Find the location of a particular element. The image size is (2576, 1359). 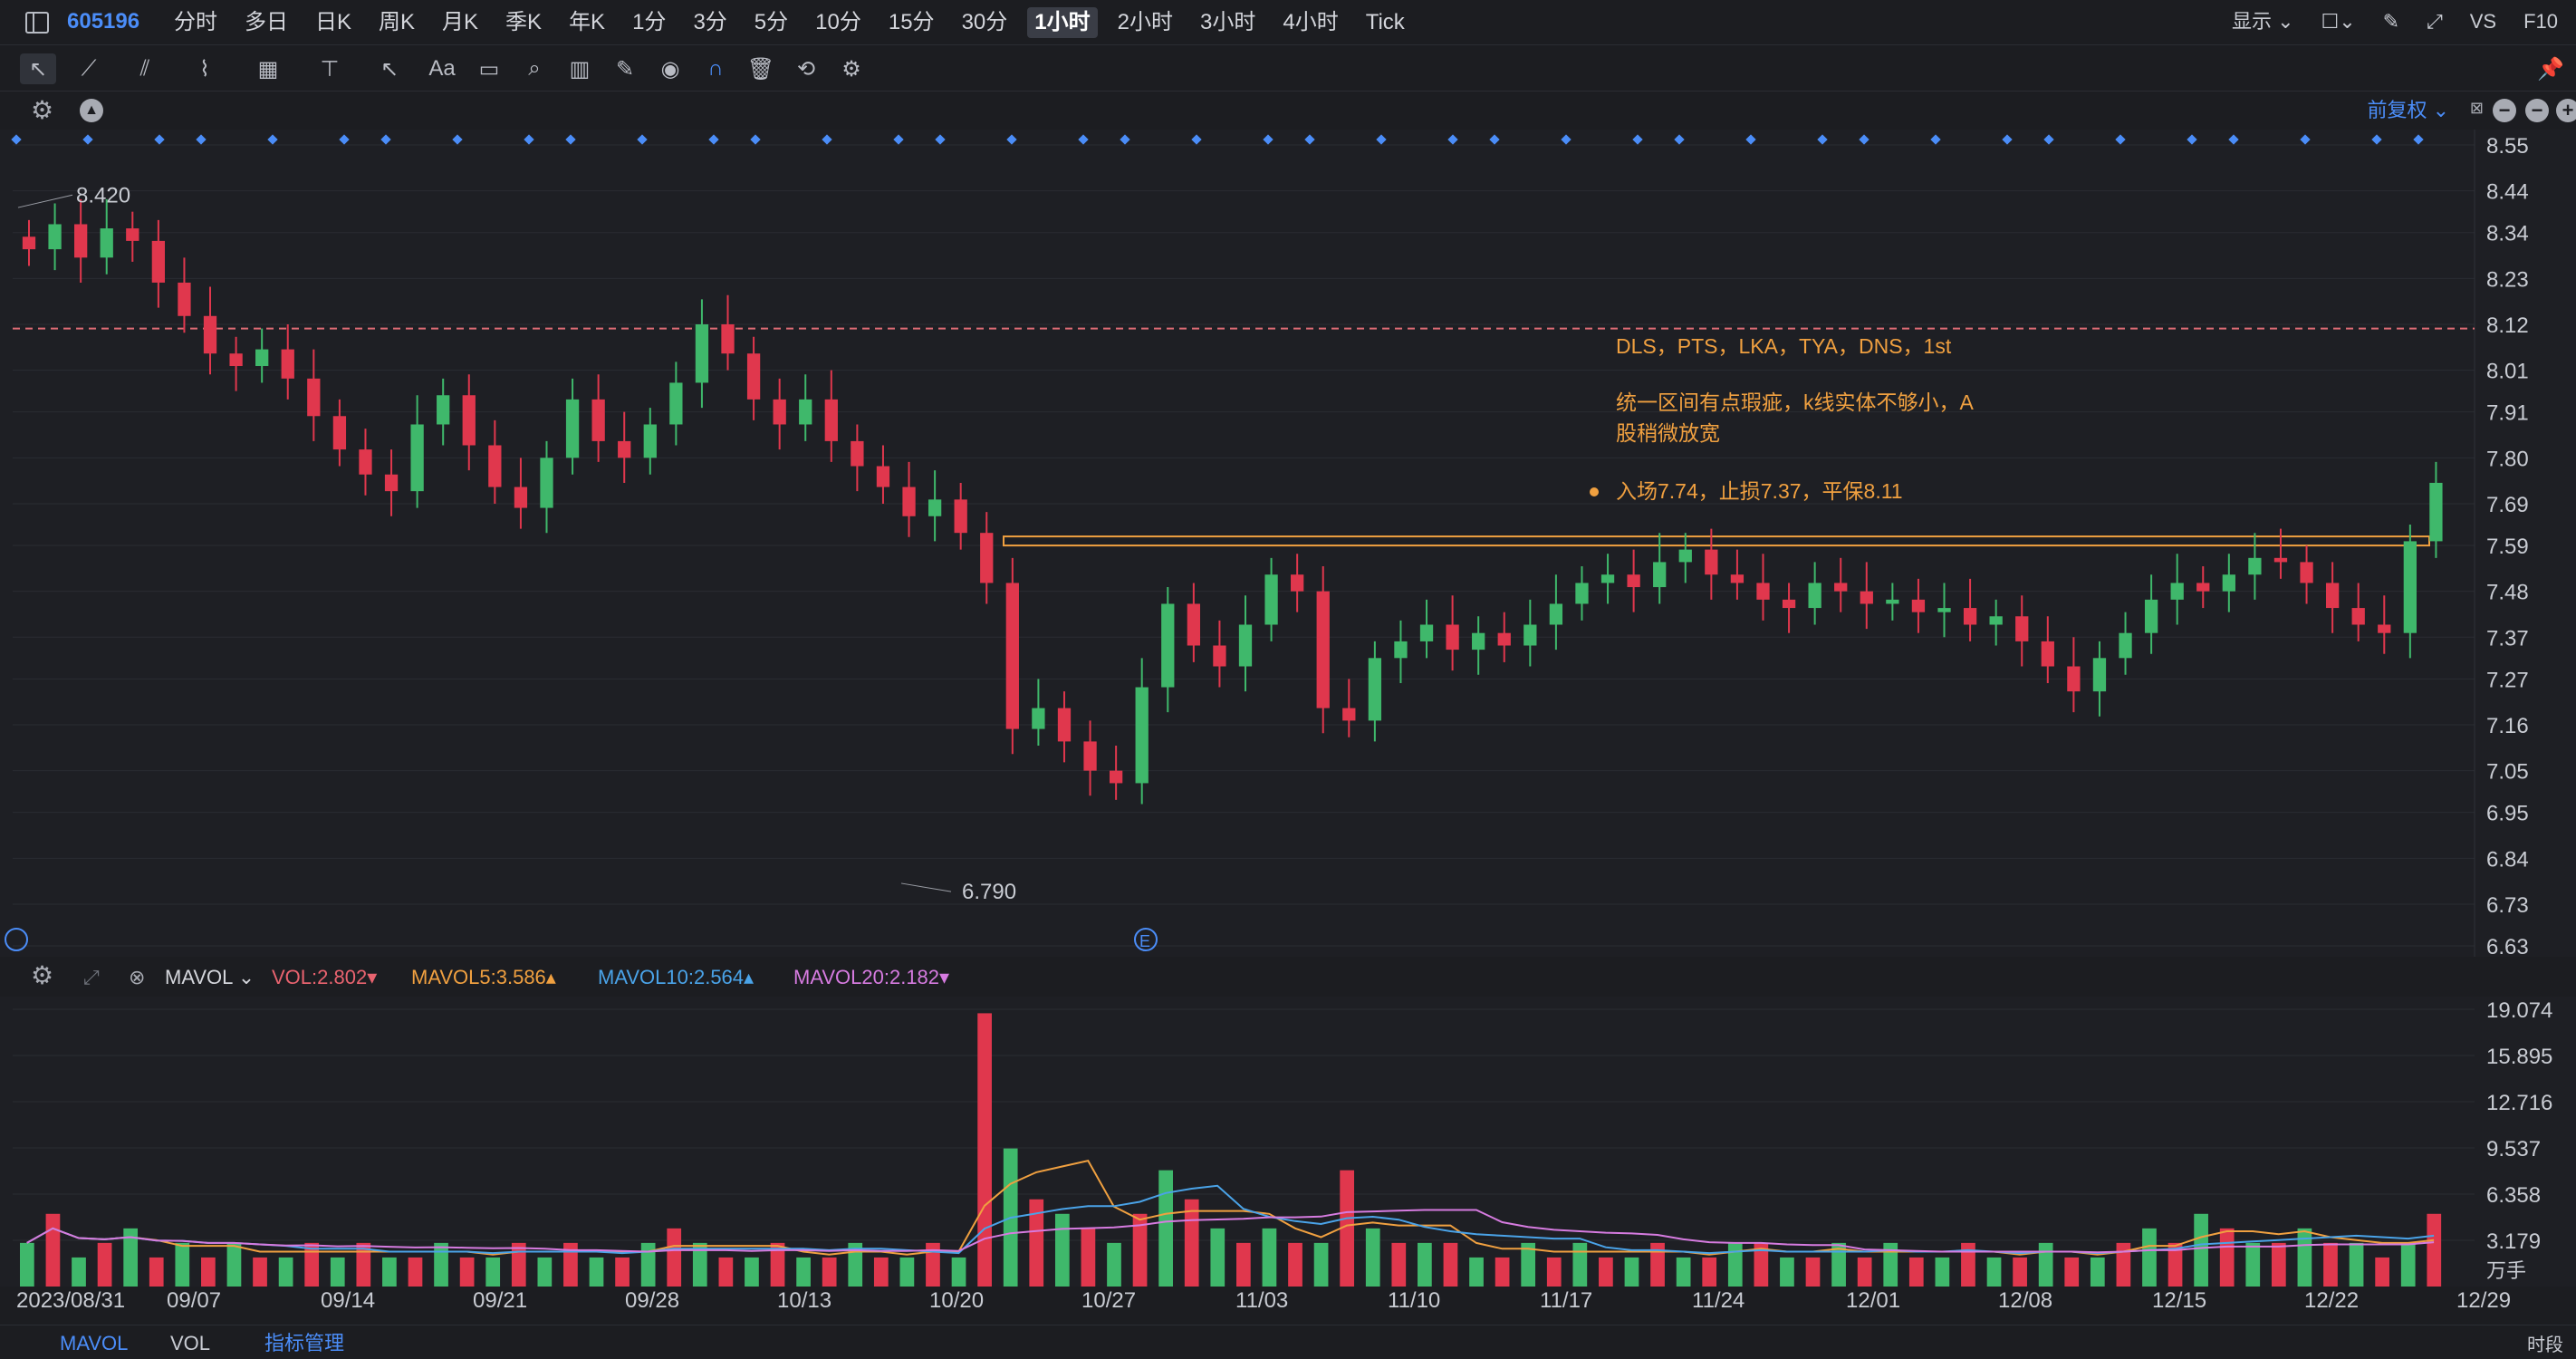

event-marker is located at coordinates (1146, 940).